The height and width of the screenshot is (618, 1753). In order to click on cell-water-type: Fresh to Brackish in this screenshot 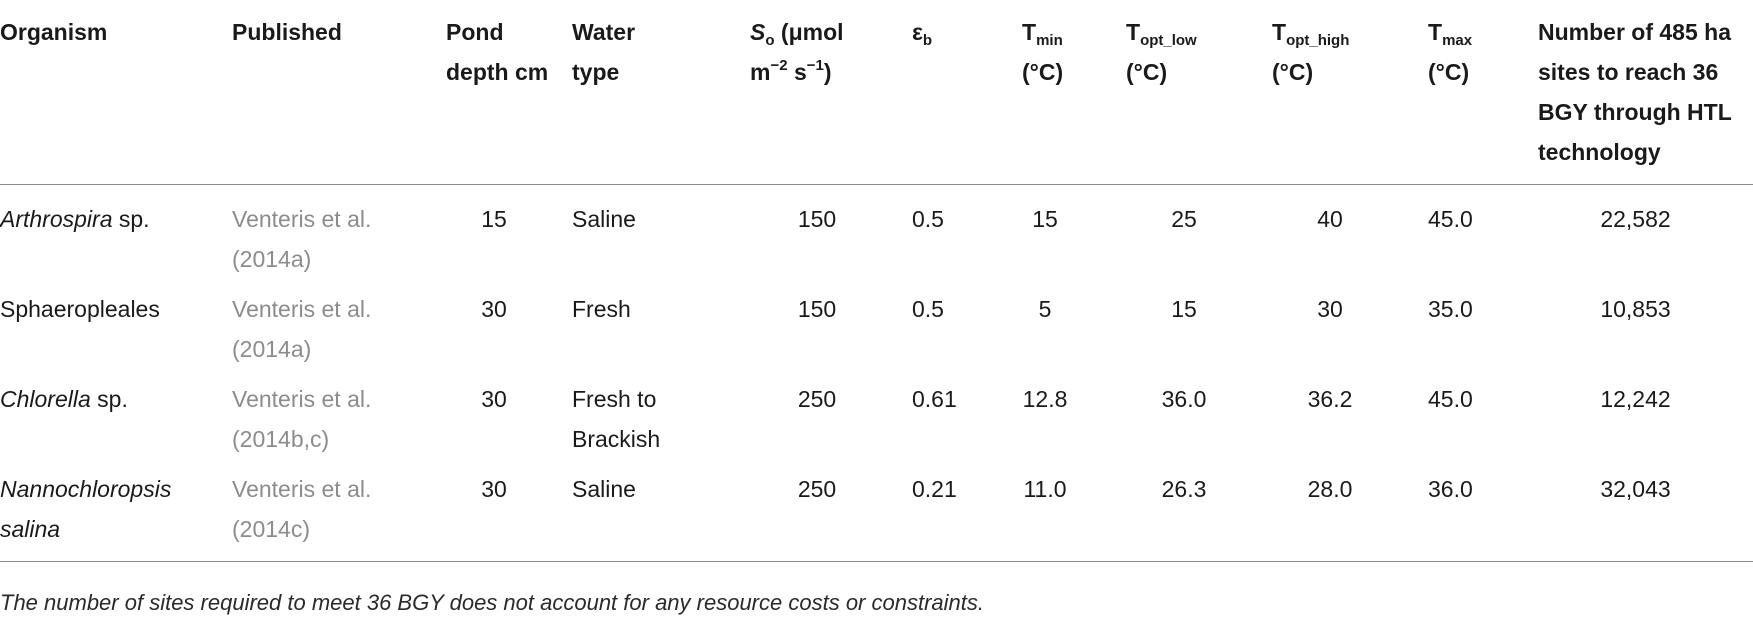, I will do `click(616, 419)`.